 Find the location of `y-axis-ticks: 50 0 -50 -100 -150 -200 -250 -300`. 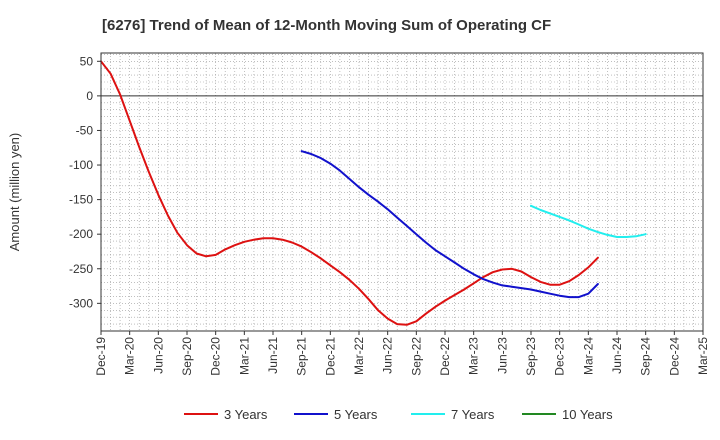

y-axis-ticks: 50 0 -50 -100 -150 -200 -250 -300 is located at coordinates (85, 182).